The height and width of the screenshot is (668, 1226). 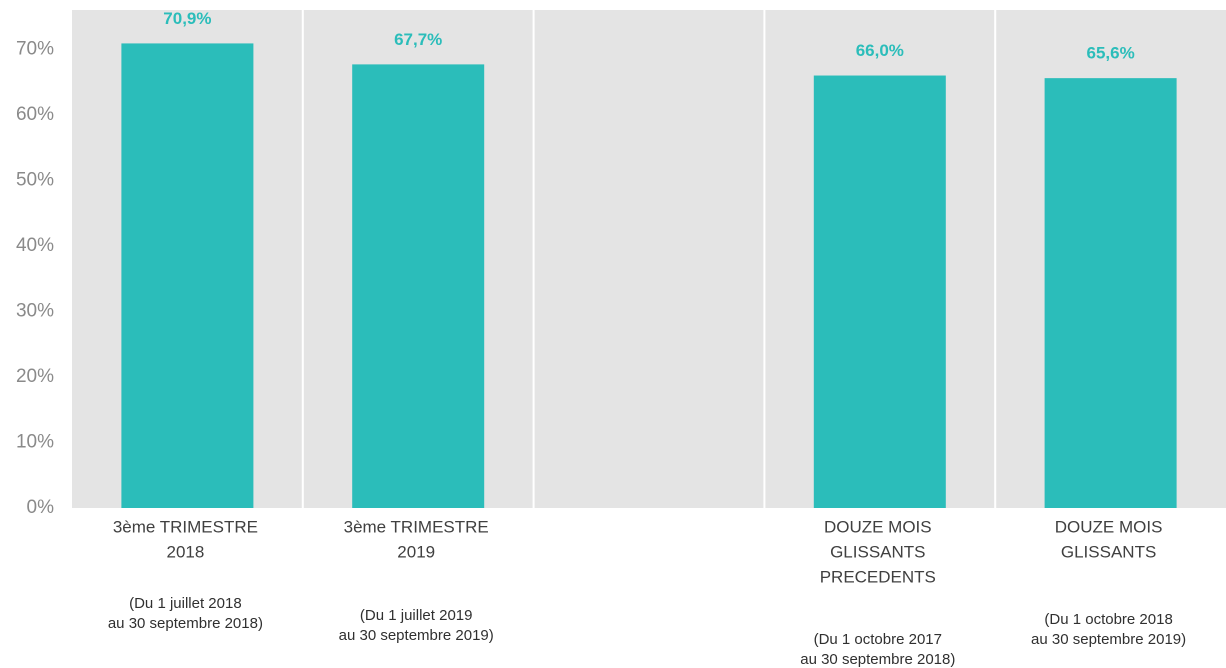 I want to click on y-tick-label: 10%, so click(x=35, y=441).